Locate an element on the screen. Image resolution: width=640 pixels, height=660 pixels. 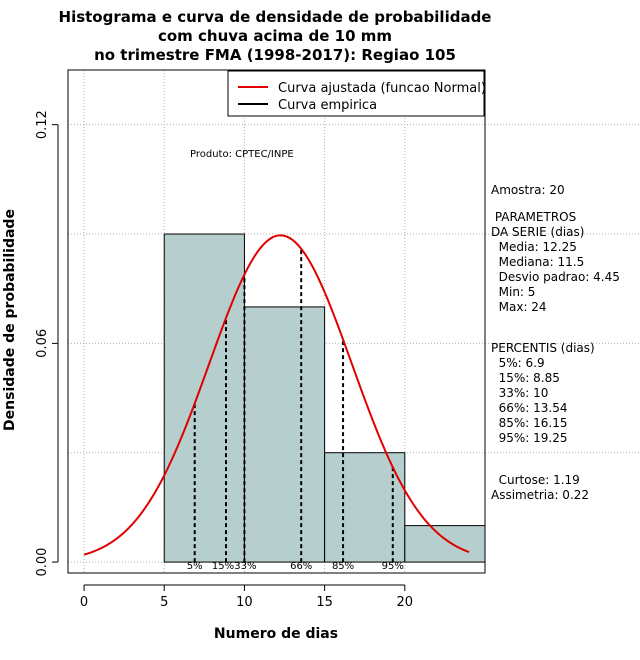
percentile-line: 15%: 8.85 is located at coordinates (525, 378).